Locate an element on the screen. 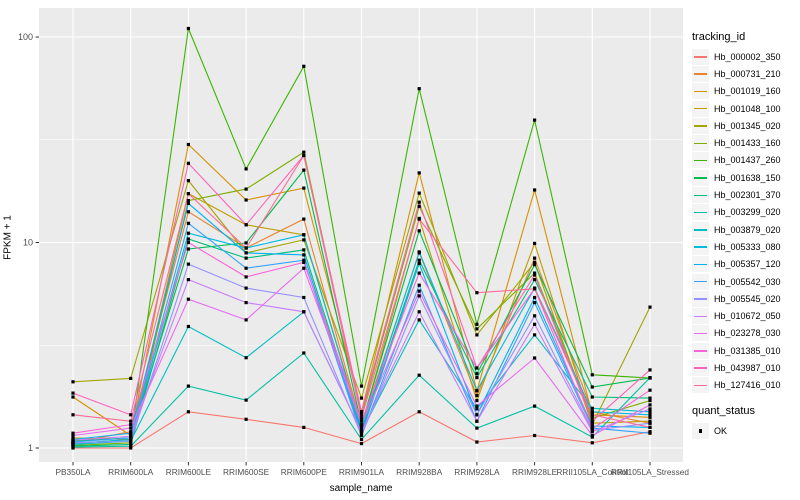 The height and width of the screenshot is (500, 800). legend-label: Hb_001437_260 is located at coordinates (747, 160).